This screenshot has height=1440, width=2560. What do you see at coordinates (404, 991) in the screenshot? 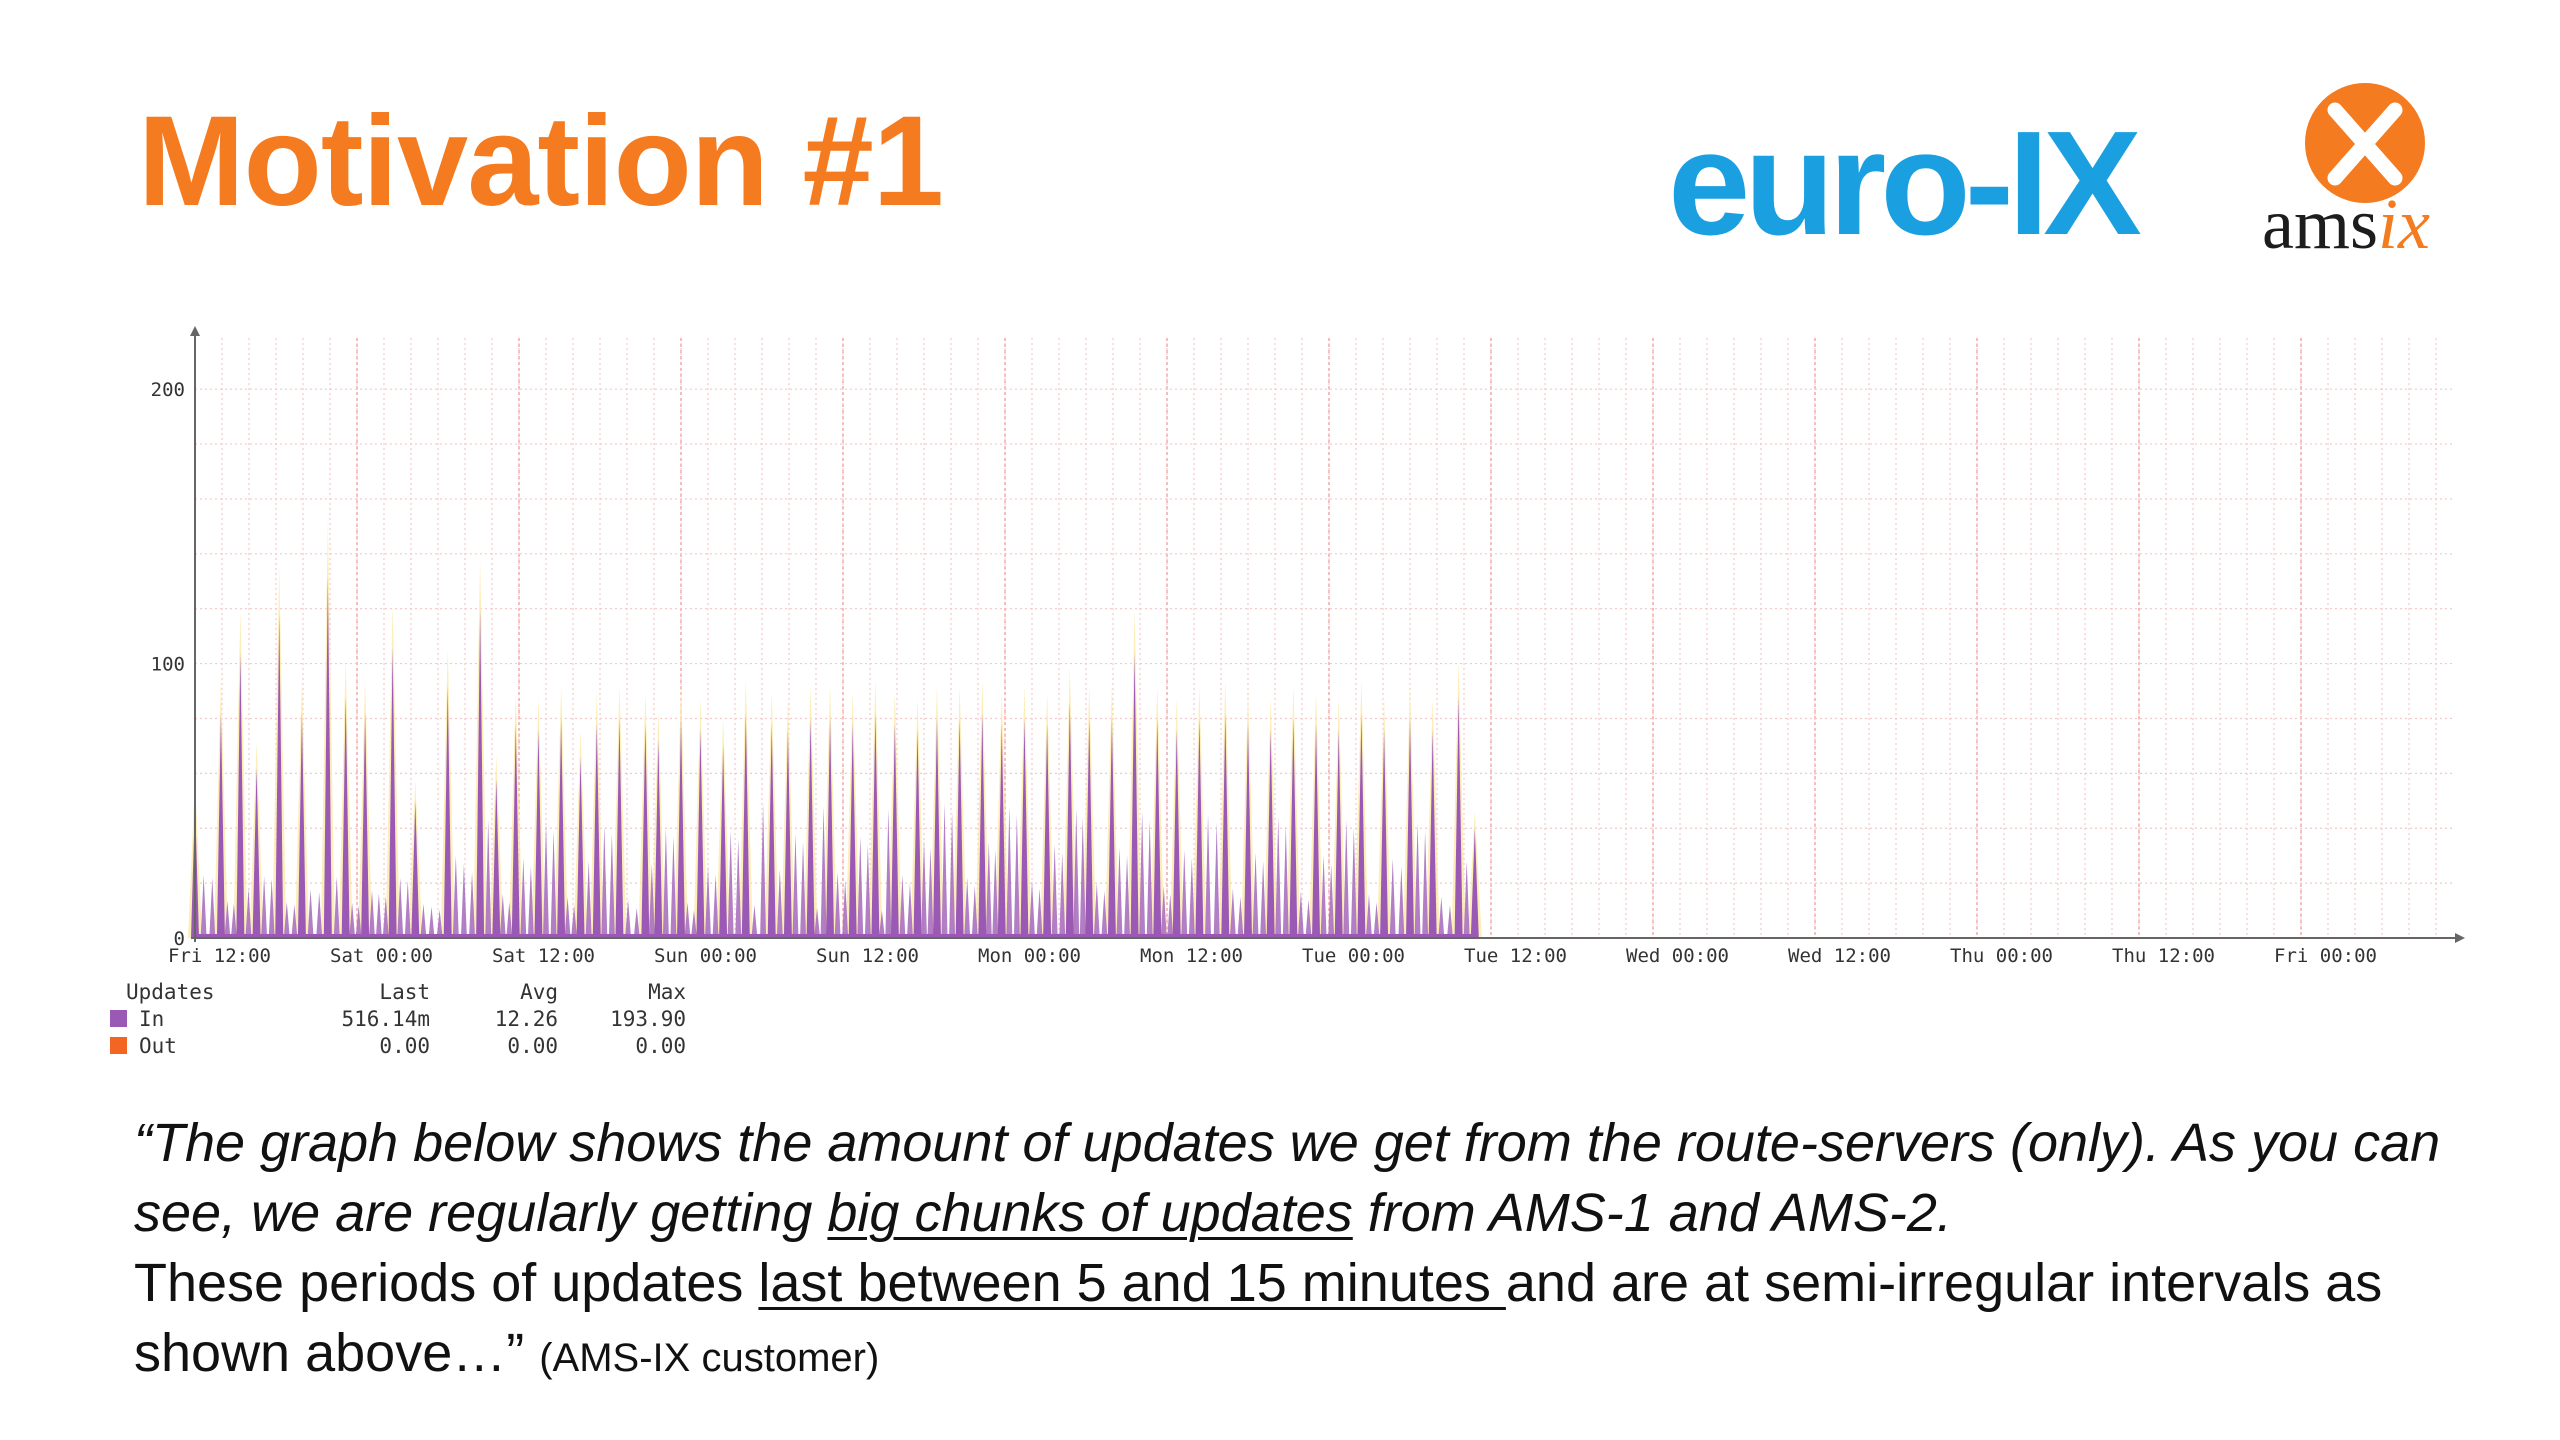
I see `legend-header-last: Last` at bounding box center [404, 991].